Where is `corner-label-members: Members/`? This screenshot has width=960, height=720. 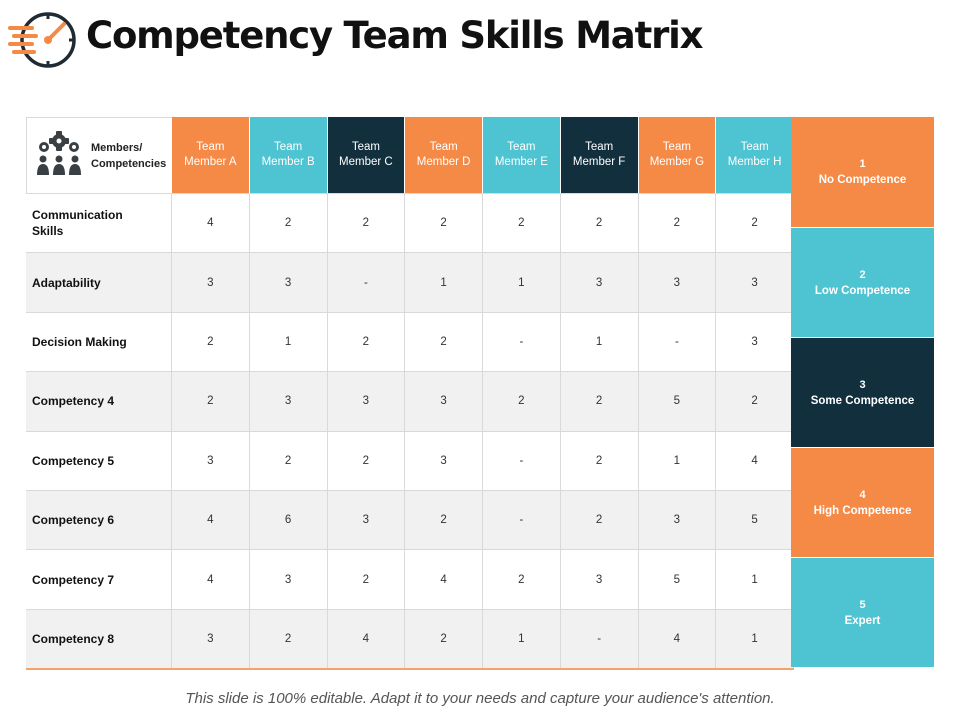 corner-label-members: Members/ is located at coordinates (117, 147).